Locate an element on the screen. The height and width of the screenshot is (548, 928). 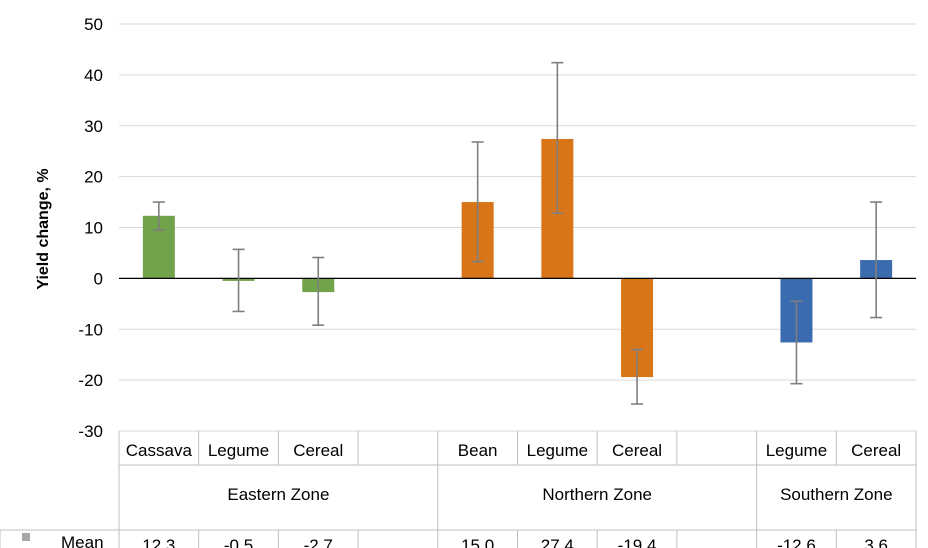
y-tick-label: 30 is located at coordinates (93, 126).